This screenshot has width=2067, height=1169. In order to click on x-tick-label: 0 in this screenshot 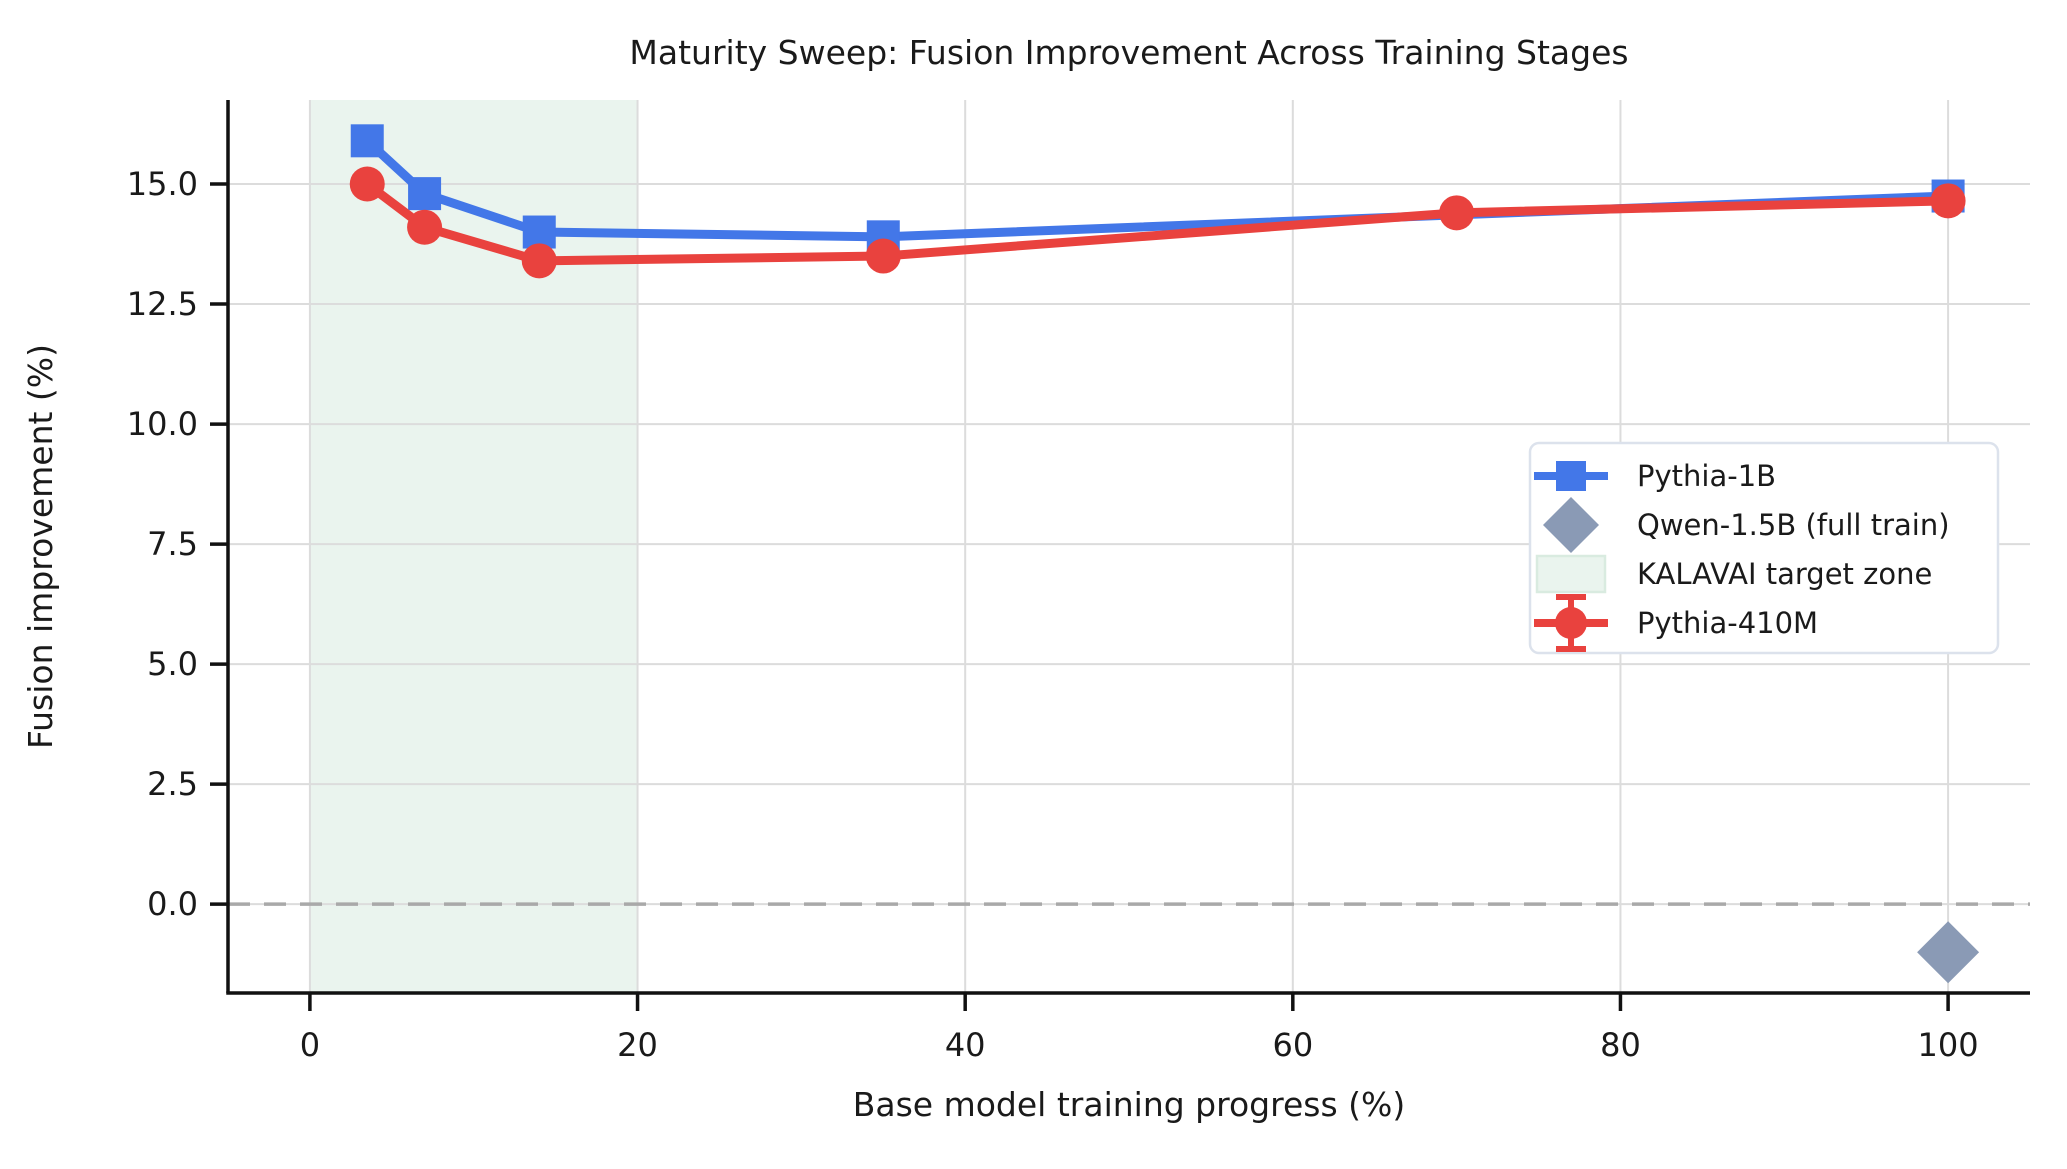, I will do `click(310, 1045)`.